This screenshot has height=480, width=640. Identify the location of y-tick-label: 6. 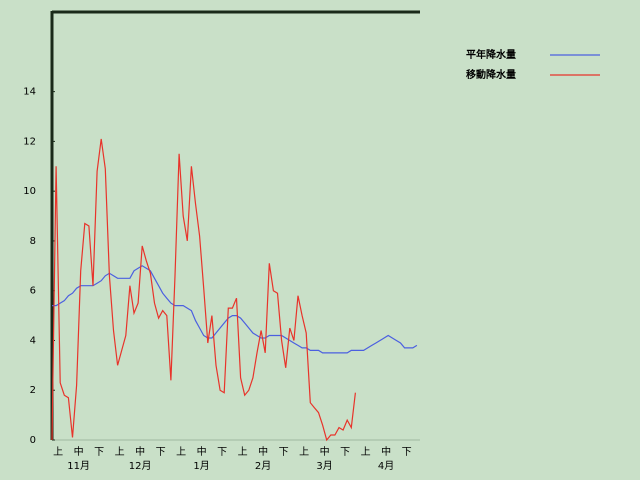
(33, 291).